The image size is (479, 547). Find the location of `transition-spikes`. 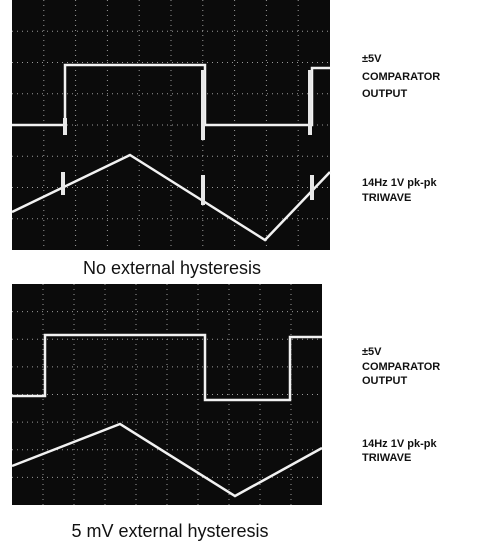

transition-spikes is located at coordinates (187, 137).